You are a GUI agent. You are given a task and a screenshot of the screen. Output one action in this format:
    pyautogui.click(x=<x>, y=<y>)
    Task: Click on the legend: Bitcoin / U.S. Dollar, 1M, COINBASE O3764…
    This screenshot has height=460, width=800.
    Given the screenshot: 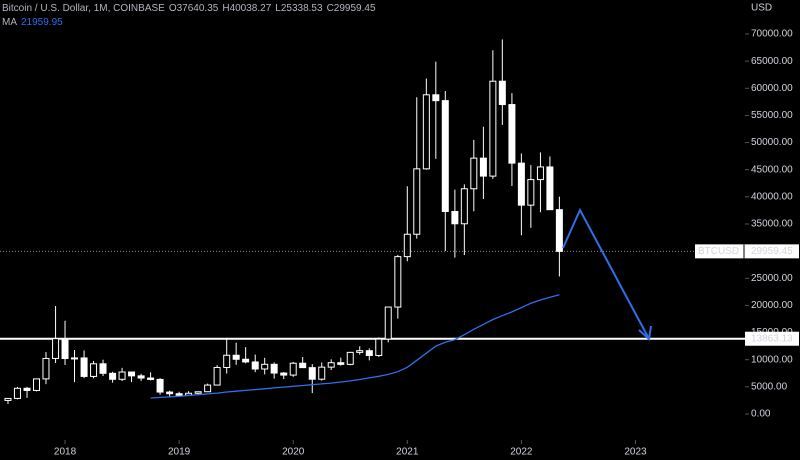 What is the action you would take?
    pyautogui.click(x=193, y=16)
    